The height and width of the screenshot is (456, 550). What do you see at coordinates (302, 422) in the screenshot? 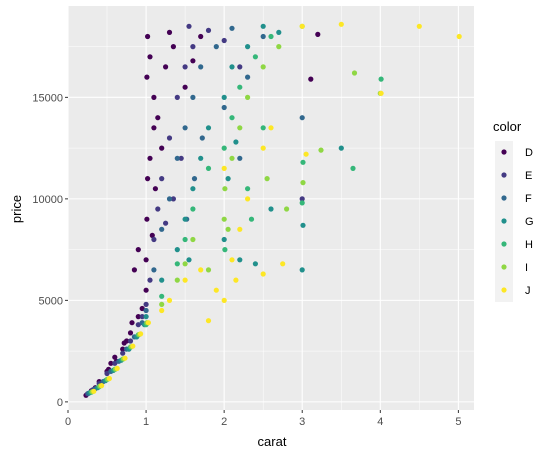
I see `x-tick-label: 3` at bounding box center [302, 422].